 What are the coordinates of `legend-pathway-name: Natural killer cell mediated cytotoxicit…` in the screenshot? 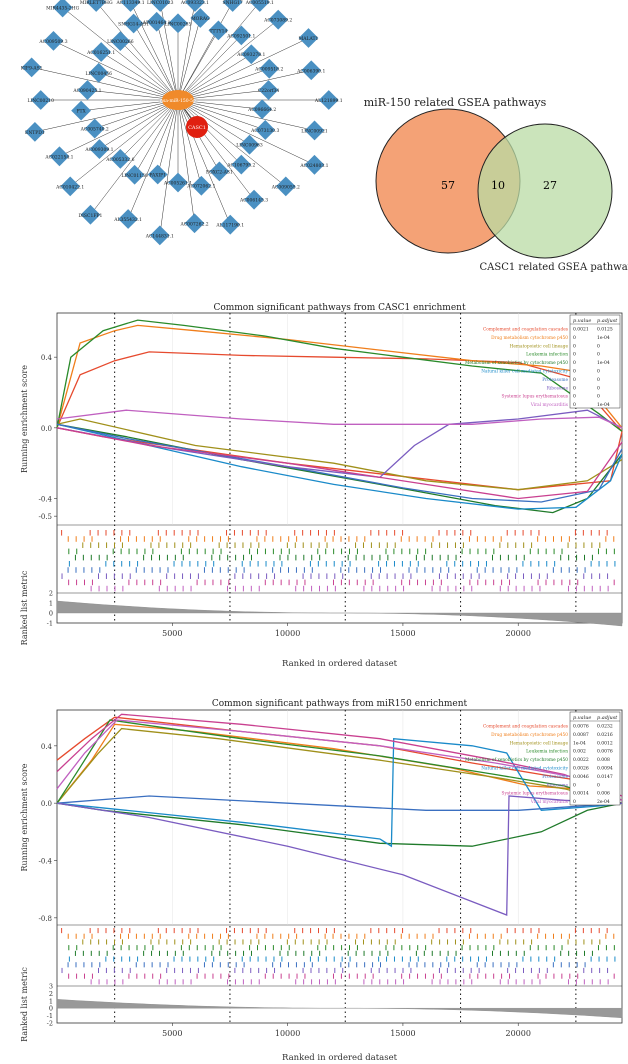 It's located at (524, 372).